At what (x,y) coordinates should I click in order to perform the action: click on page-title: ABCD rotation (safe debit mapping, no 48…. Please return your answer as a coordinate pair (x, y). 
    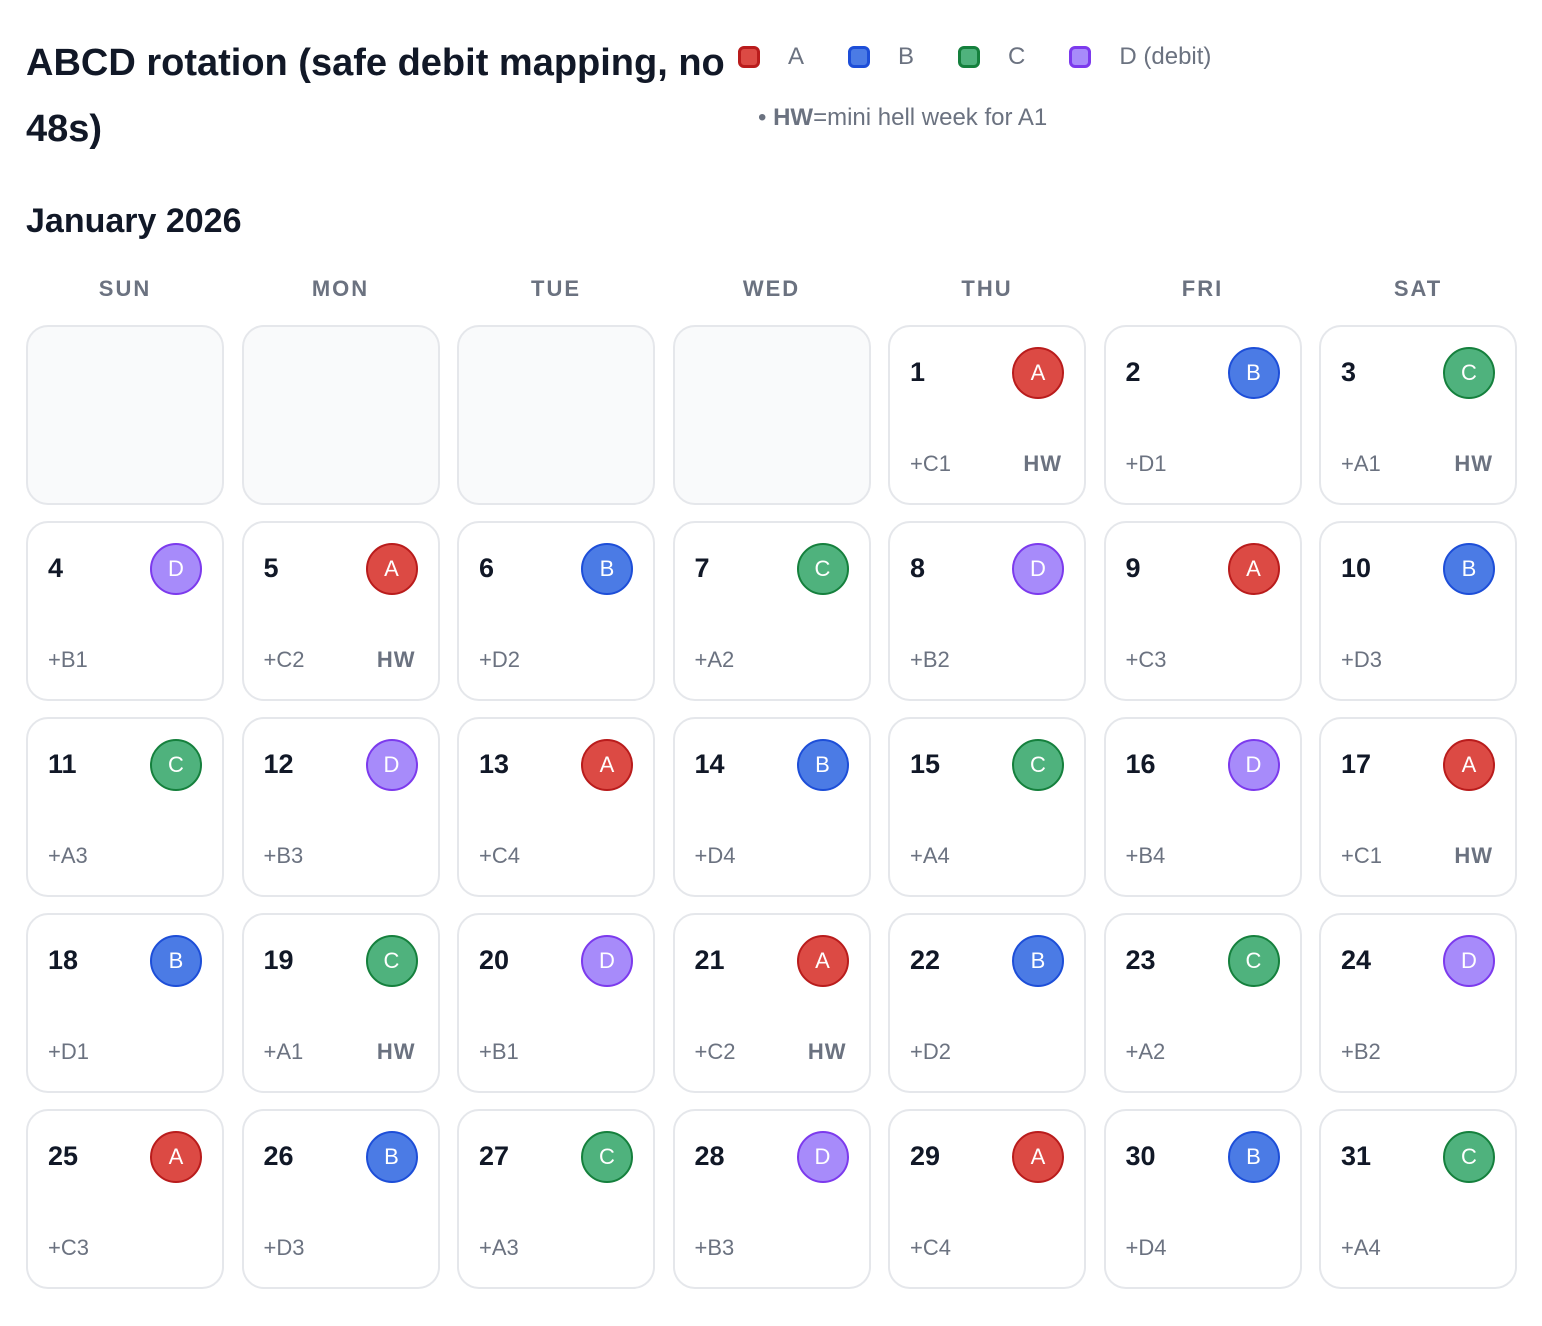
    Looking at the image, I should click on (375, 96).